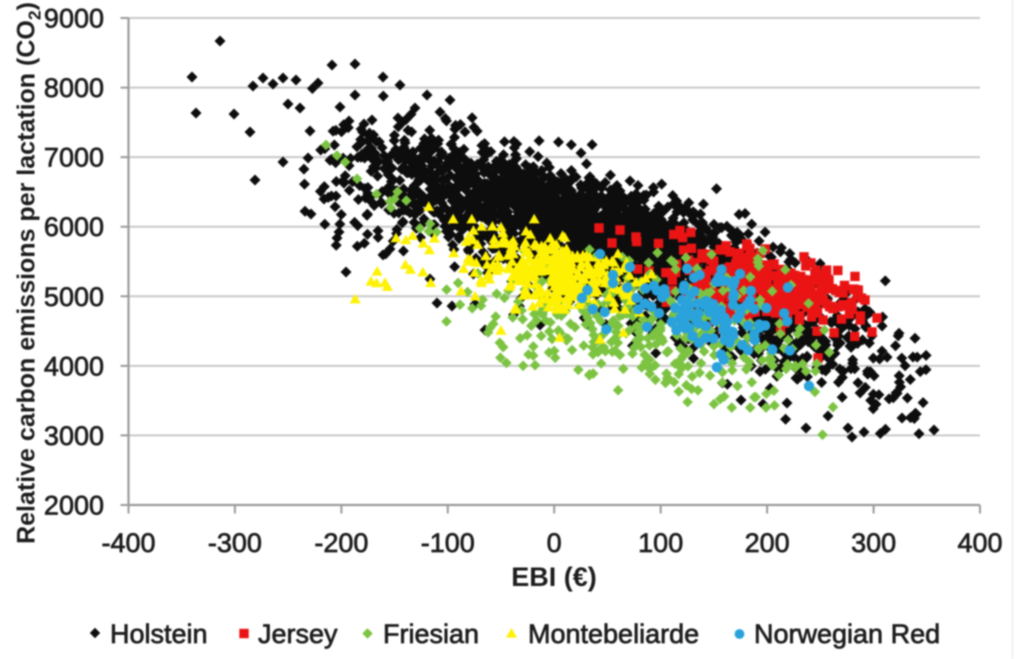 The image size is (1024, 659). What do you see at coordinates (847, 634) in the screenshot?
I see `svg-text: Norwegian Red` at bounding box center [847, 634].